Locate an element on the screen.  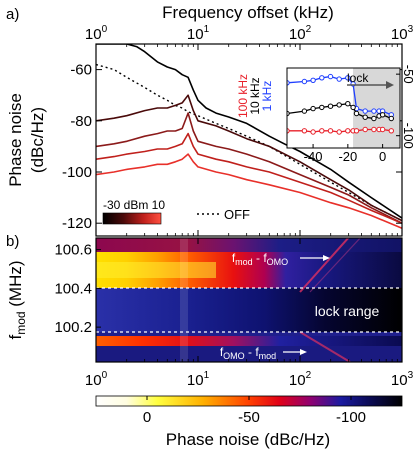
inset-frame is located at coordinates (343, 108).